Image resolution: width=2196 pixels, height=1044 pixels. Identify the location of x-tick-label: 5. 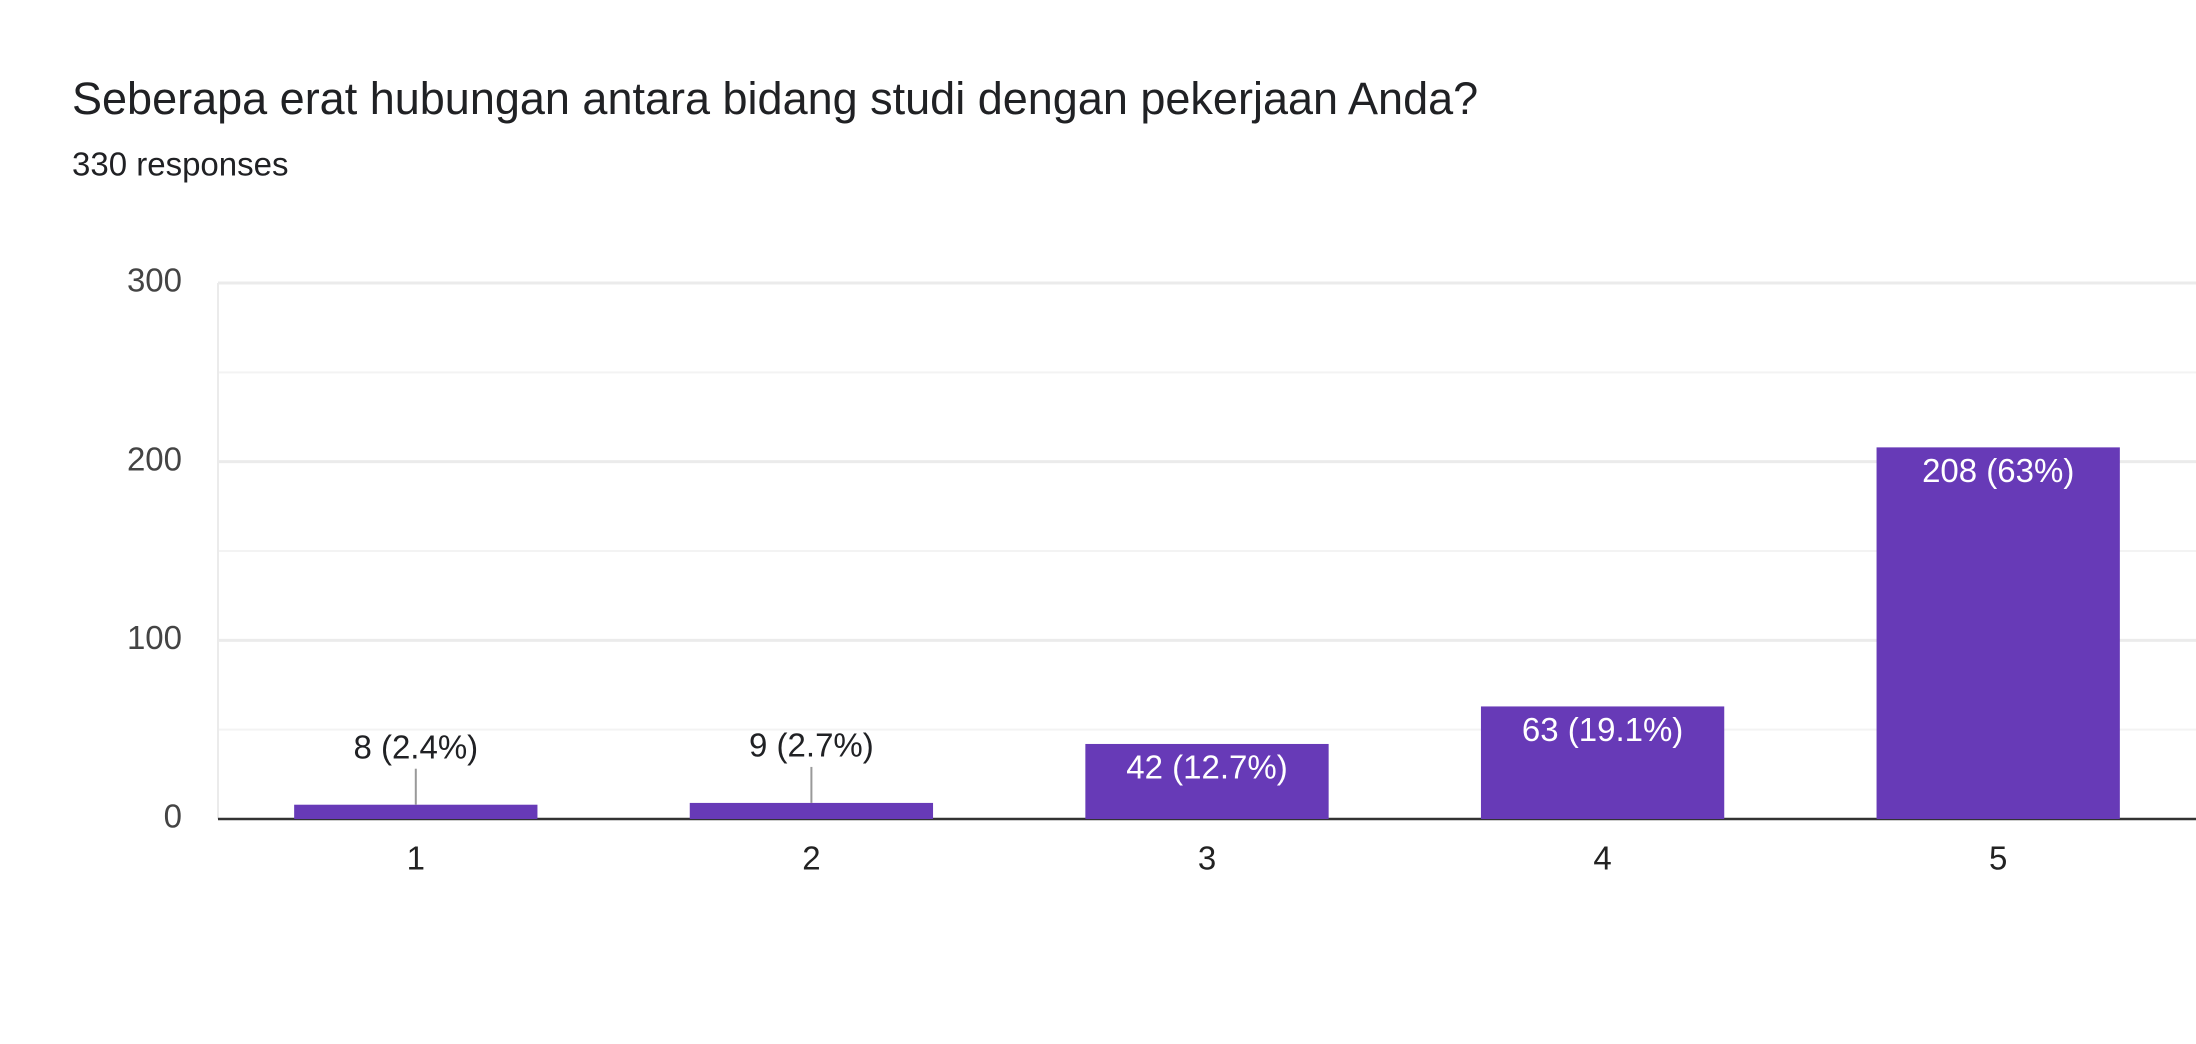
(1998, 858).